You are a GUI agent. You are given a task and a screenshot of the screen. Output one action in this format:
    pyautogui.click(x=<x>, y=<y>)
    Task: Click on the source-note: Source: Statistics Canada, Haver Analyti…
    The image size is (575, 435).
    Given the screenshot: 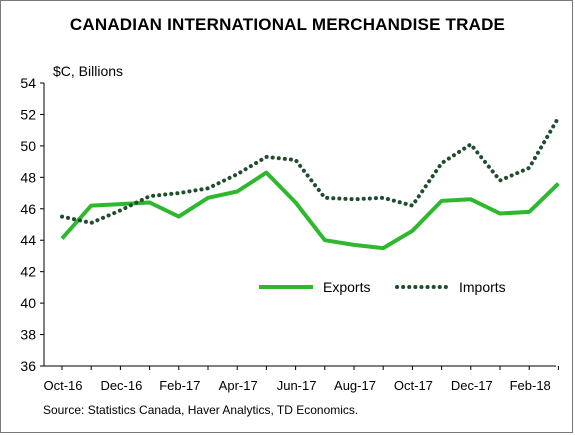 What is the action you would take?
    pyautogui.click(x=201, y=410)
    